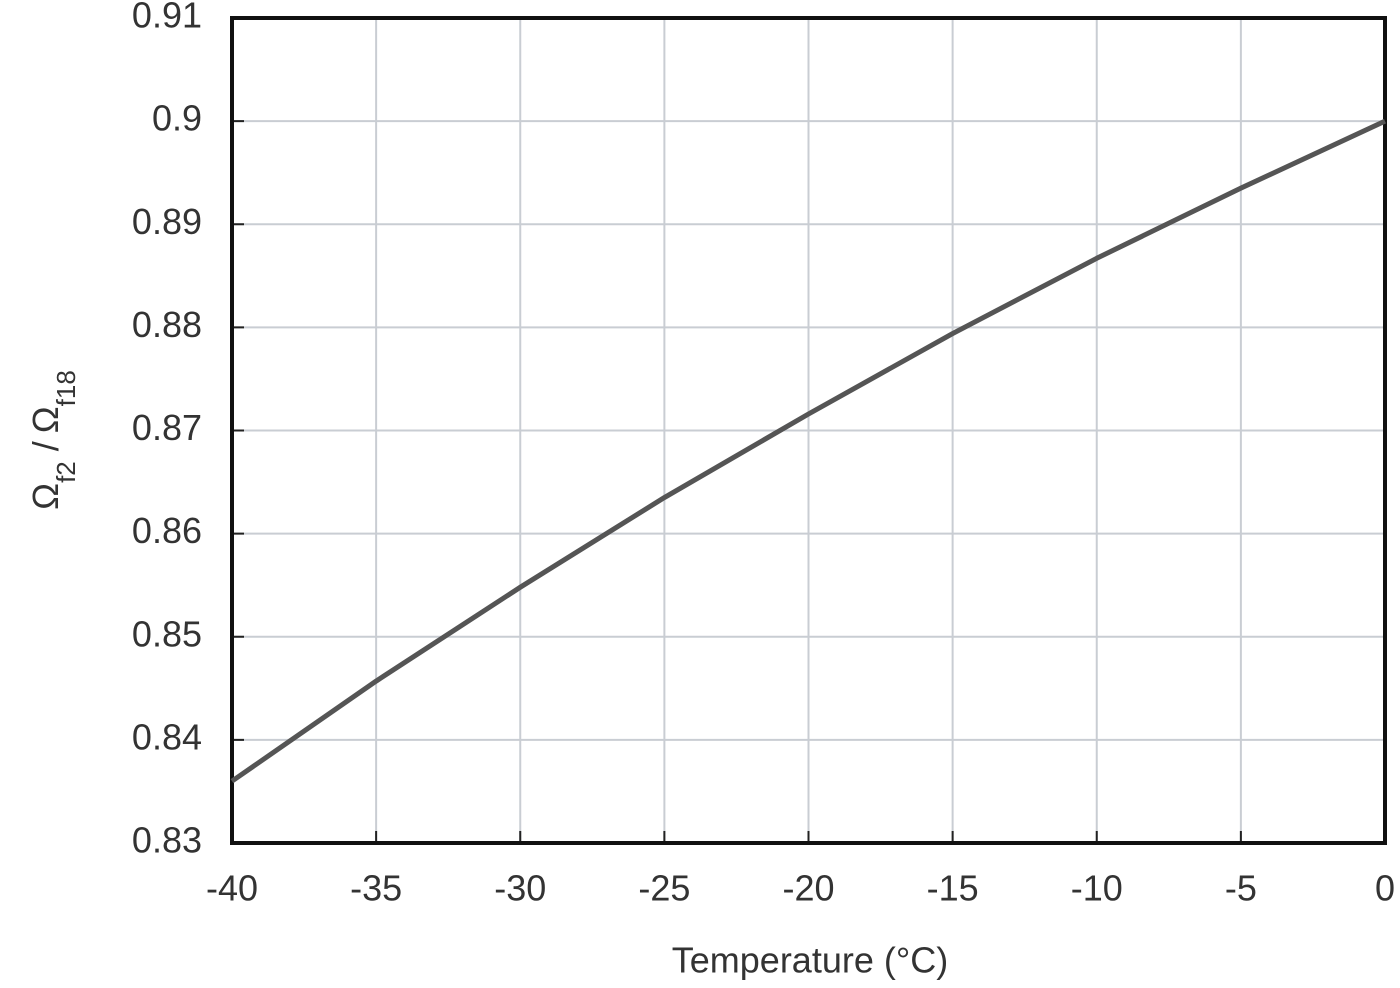  What do you see at coordinates (66, 472) in the screenshot?
I see `y-label-part: f2` at bounding box center [66, 472].